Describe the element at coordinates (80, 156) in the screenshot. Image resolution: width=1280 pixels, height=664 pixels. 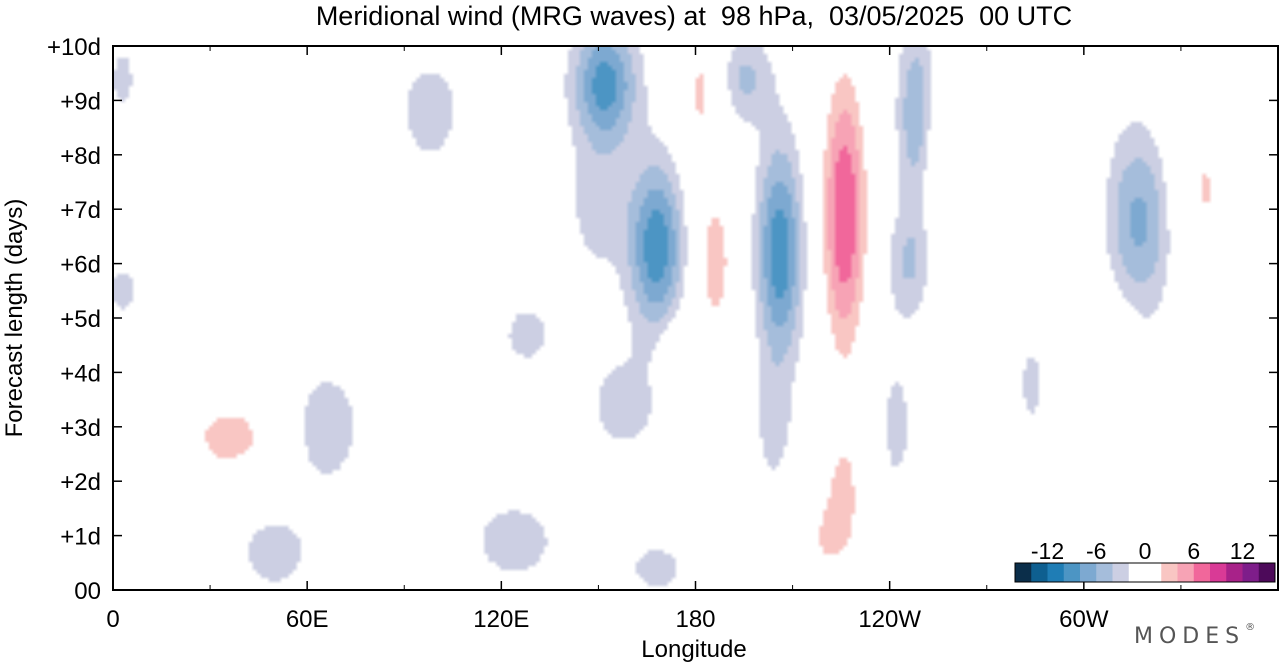
I see `y-tick-label: +8d` at that location.